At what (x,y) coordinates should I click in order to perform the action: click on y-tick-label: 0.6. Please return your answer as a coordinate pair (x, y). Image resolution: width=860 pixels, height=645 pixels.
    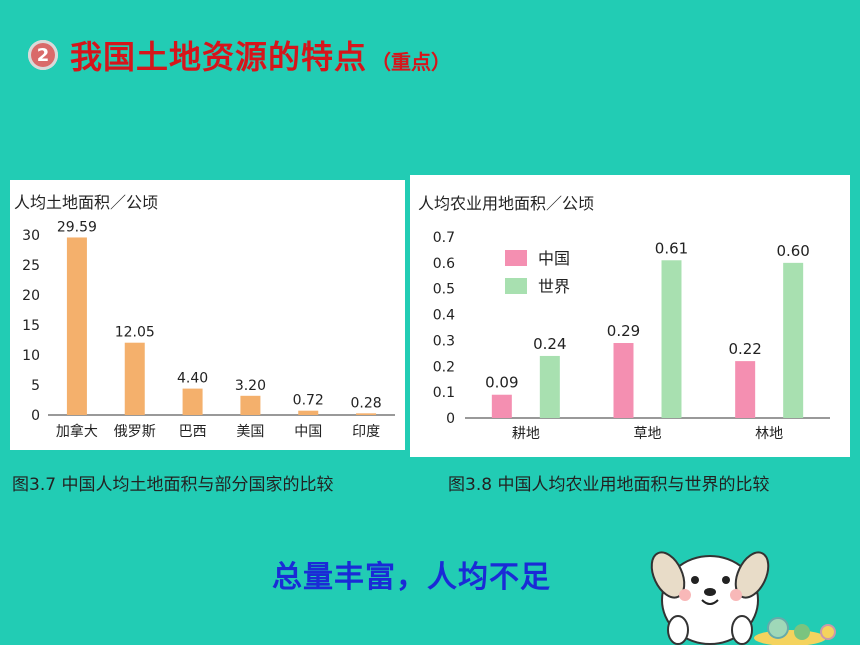
    Looking at the image, I should click on (444, 264).